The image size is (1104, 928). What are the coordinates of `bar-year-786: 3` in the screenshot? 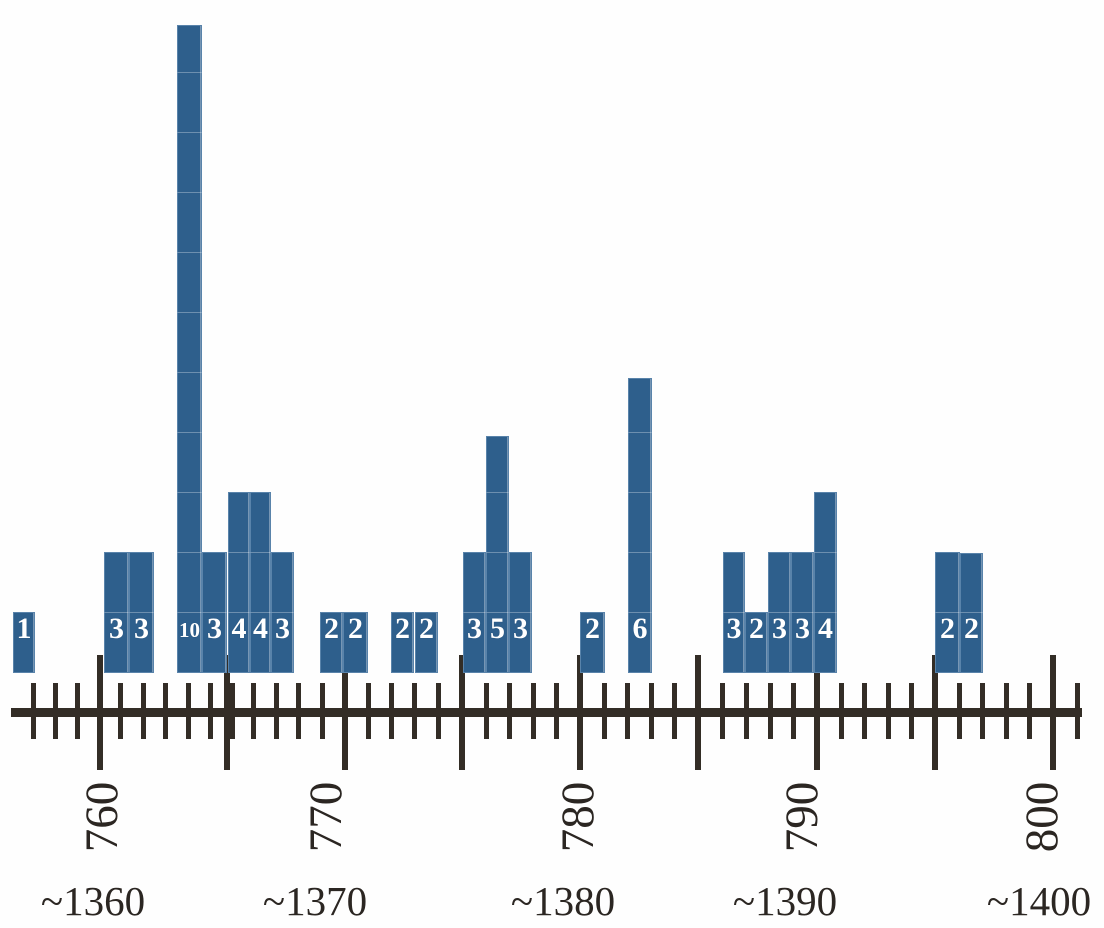 It's located at (734, 612).